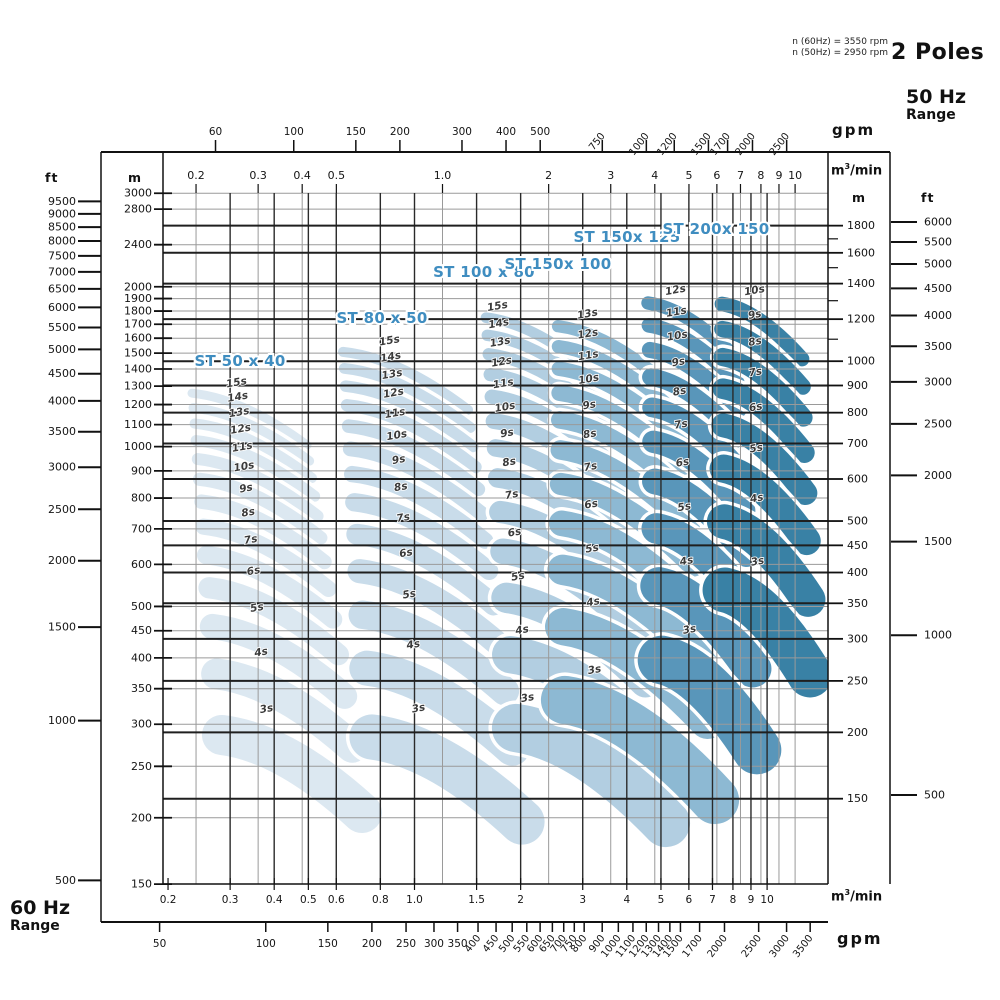 This screenshot has height=1000, width=1000. Describe the element at coordinates (52, 177) in the screenshot. I see `left-ft-scale-header: ft` at that location.